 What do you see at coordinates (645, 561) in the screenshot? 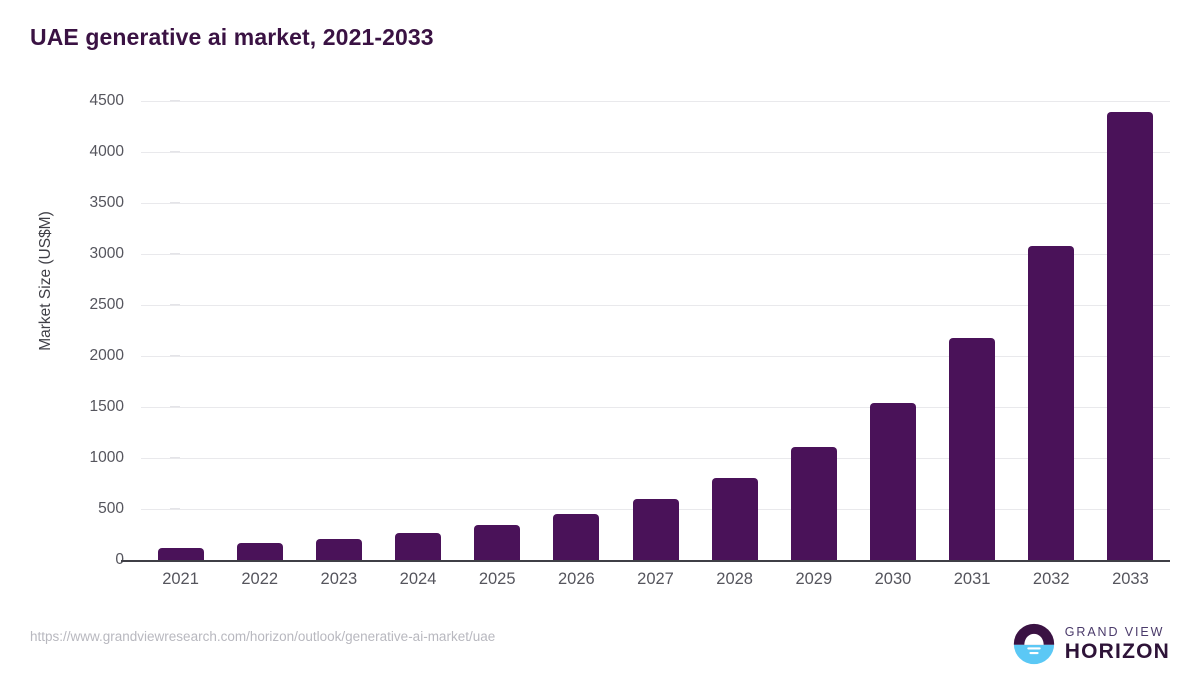
I see `x-axis-line` at bounding box center [645, 561].